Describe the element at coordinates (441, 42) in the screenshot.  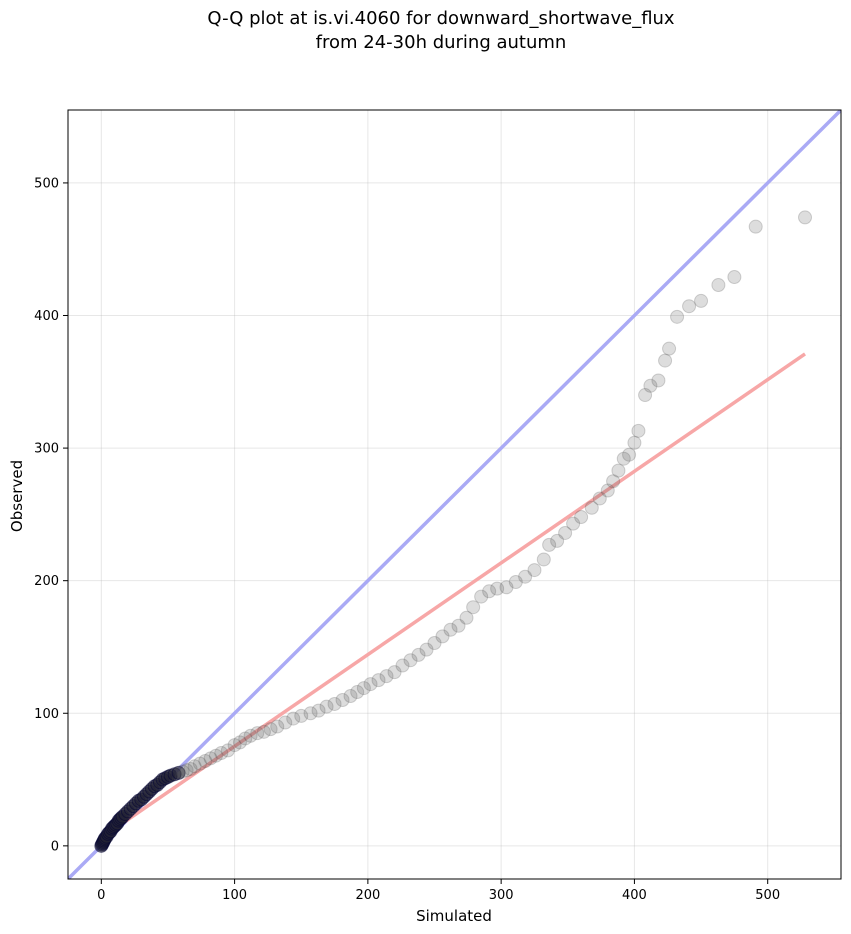
I see `chart-title-line-2: from 24-30h during autumn` at that location.